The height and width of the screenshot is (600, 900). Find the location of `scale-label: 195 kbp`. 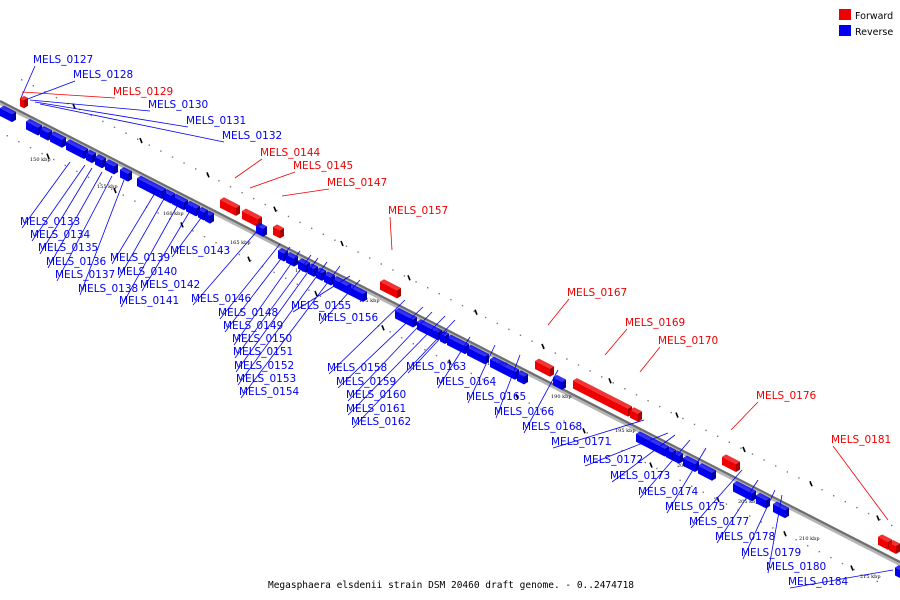

scale-label: 195 kbp is located at coordinates (625, 431).